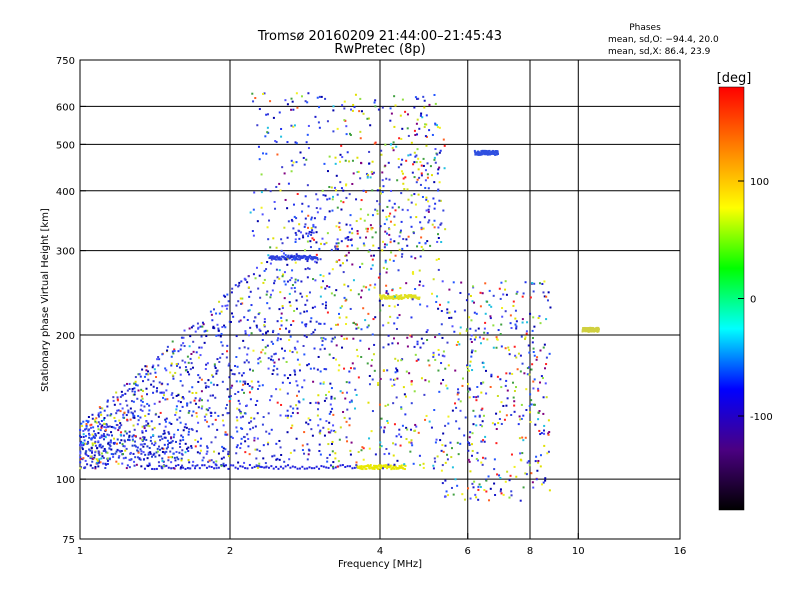 The height and width of the screenshot is (600, 800). What do you see at coordinates (468, 551) in the screenshot?
I see `x-tick-label: 6` at bounding box center [468, 551].